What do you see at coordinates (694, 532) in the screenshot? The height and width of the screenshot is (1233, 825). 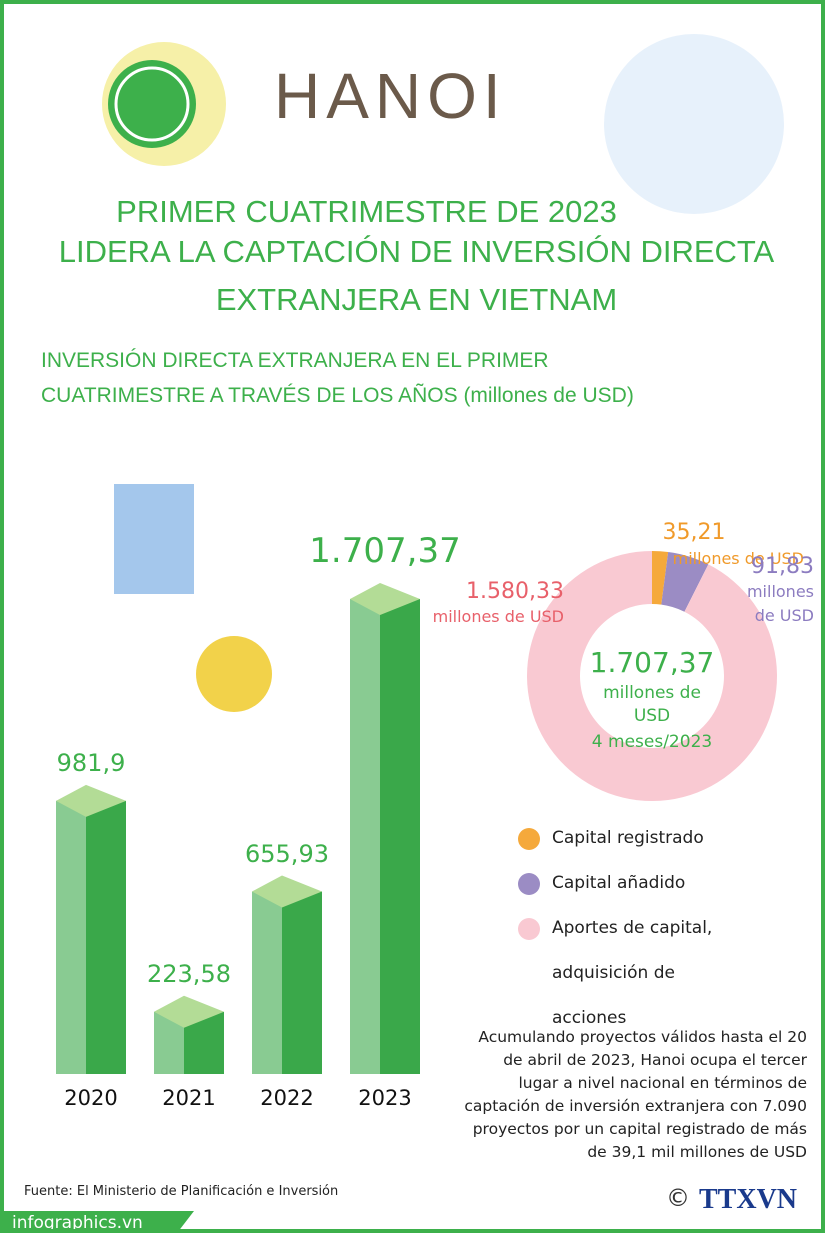 I see `slice-label: 35,21` at bounding box center [694, 532].